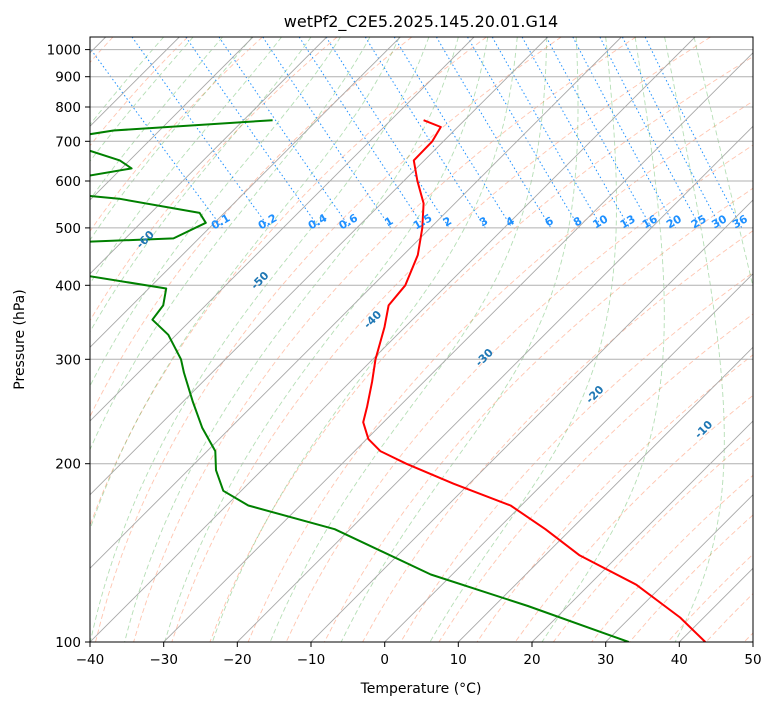  What do you see at coordinates (421, 689) in the screenshot?
I see `x-axis-label: Temperature (°C)` at bounding box center [421, 689].